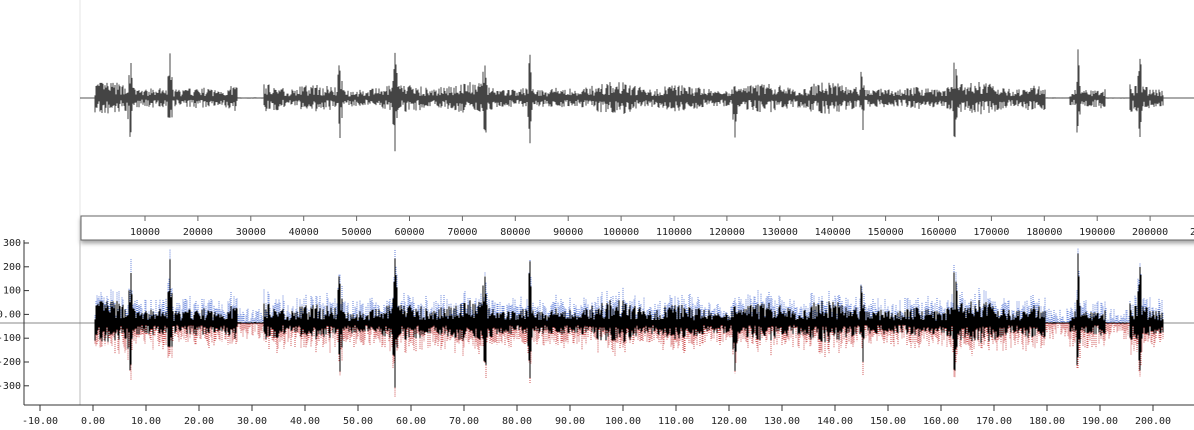 Image resolution: width=1194 pixels, height=430 pixels. Describe the element at coordinates (1100, 421) in the screenshot. I see `time-label: 190.00` at that location.